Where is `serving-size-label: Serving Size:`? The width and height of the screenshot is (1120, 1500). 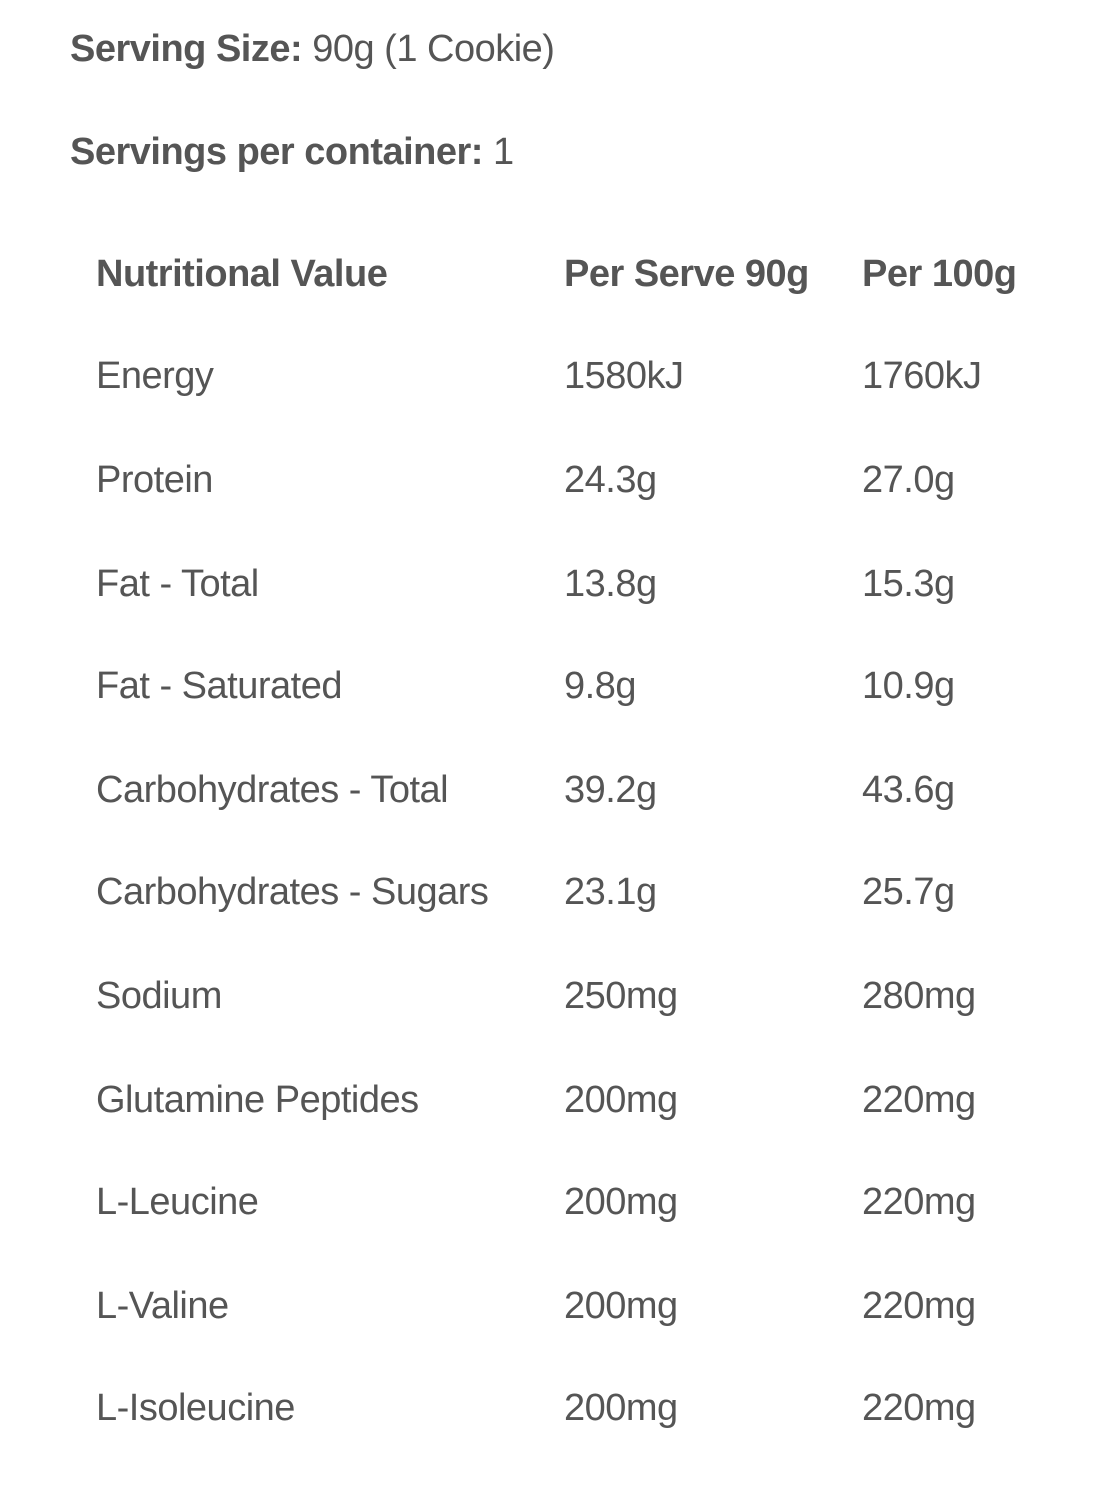 serving-size-label: Serving Size: is located at coordinates (186, 49).